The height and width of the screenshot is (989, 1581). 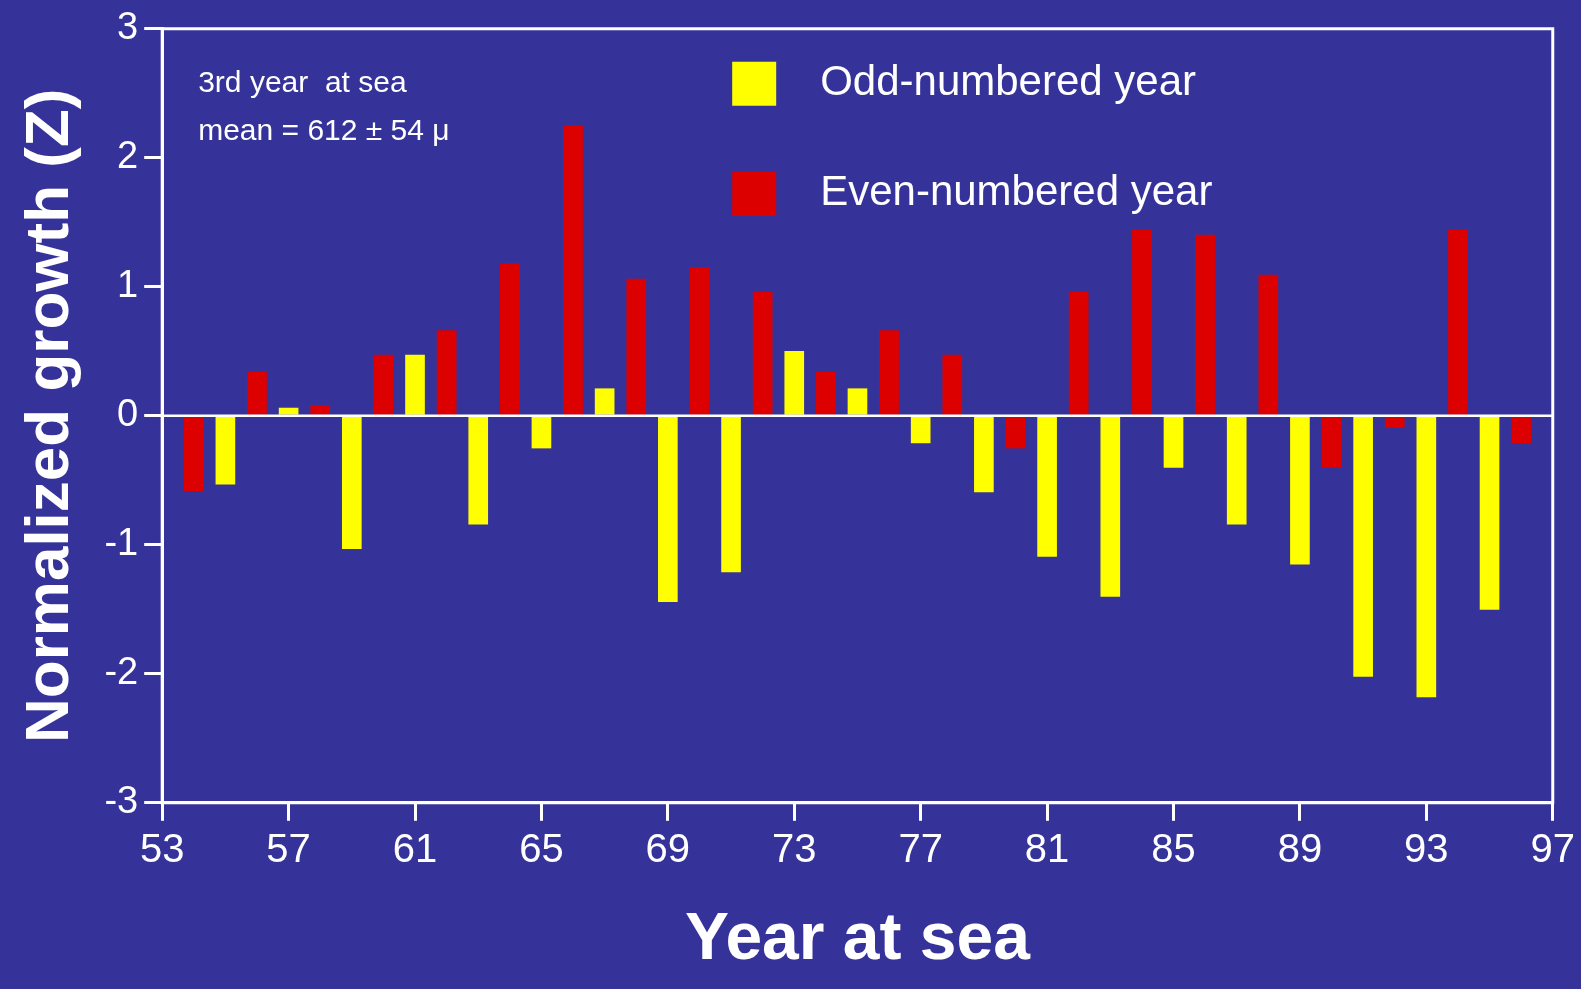 I want to click on annotation: 3rd year at sea, so click(x=302, y=82).